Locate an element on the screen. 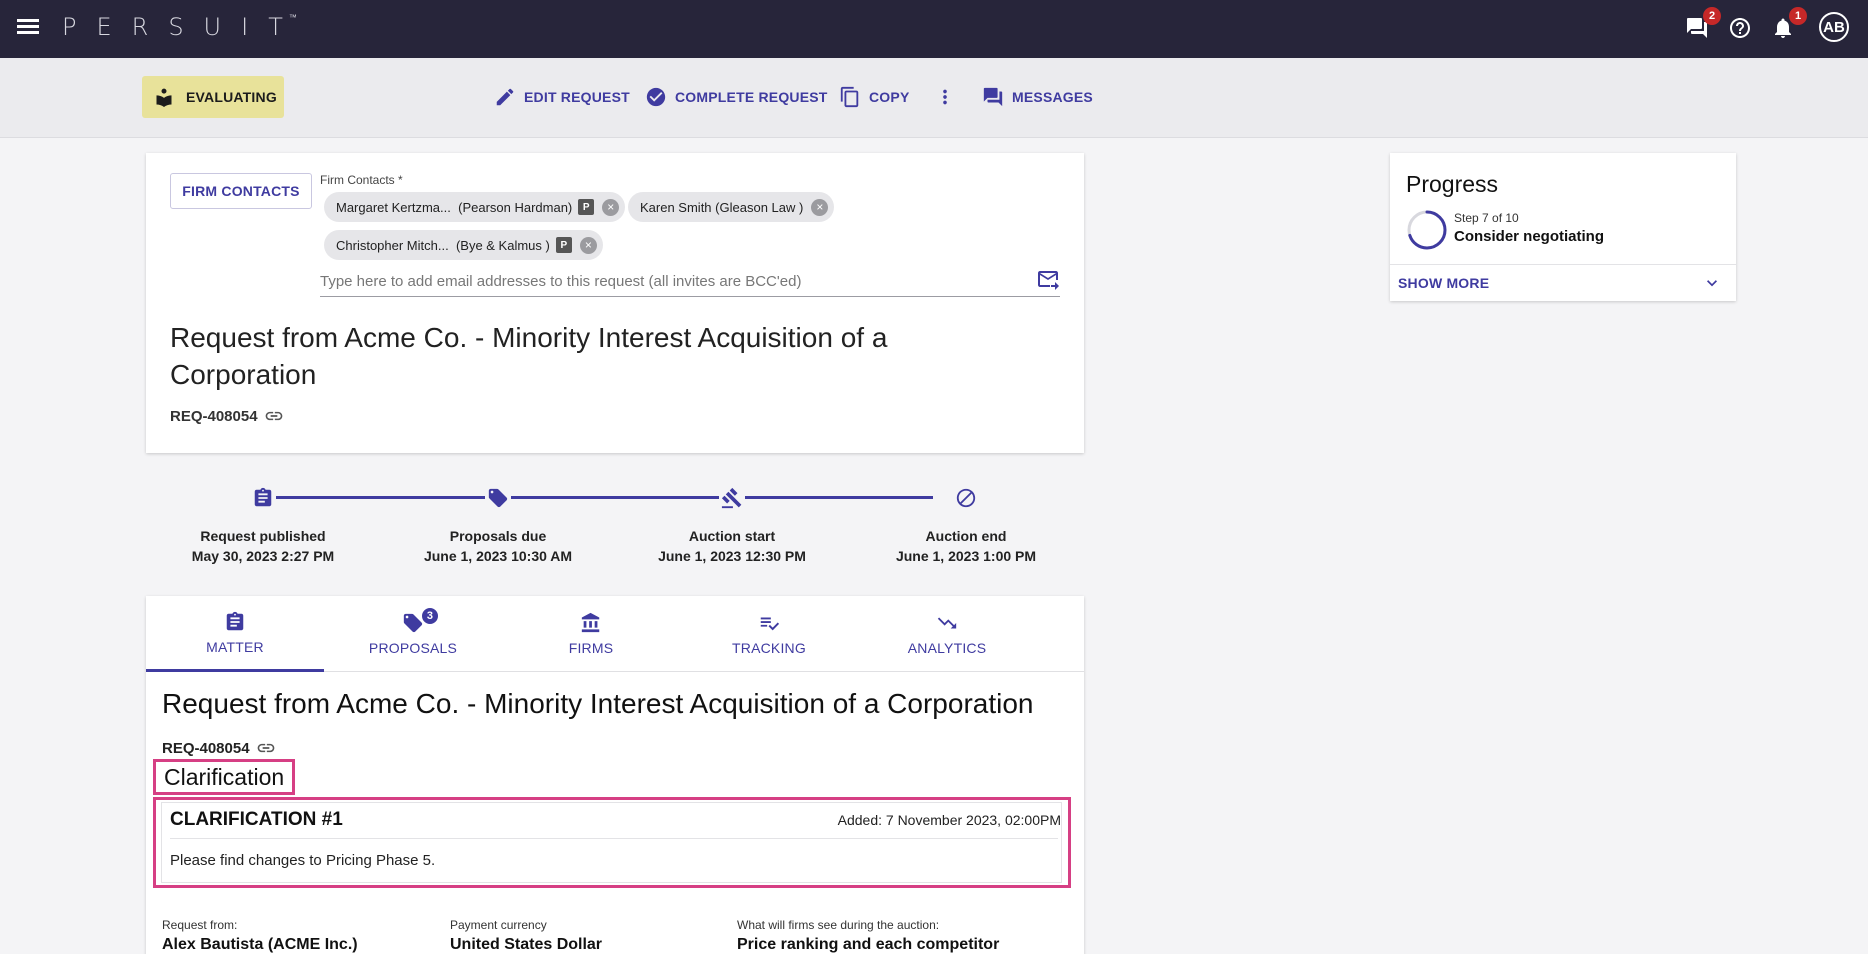 This screenshot has width=1868, height=954. user-avatar: AB is located at coordinates (1834, 27).